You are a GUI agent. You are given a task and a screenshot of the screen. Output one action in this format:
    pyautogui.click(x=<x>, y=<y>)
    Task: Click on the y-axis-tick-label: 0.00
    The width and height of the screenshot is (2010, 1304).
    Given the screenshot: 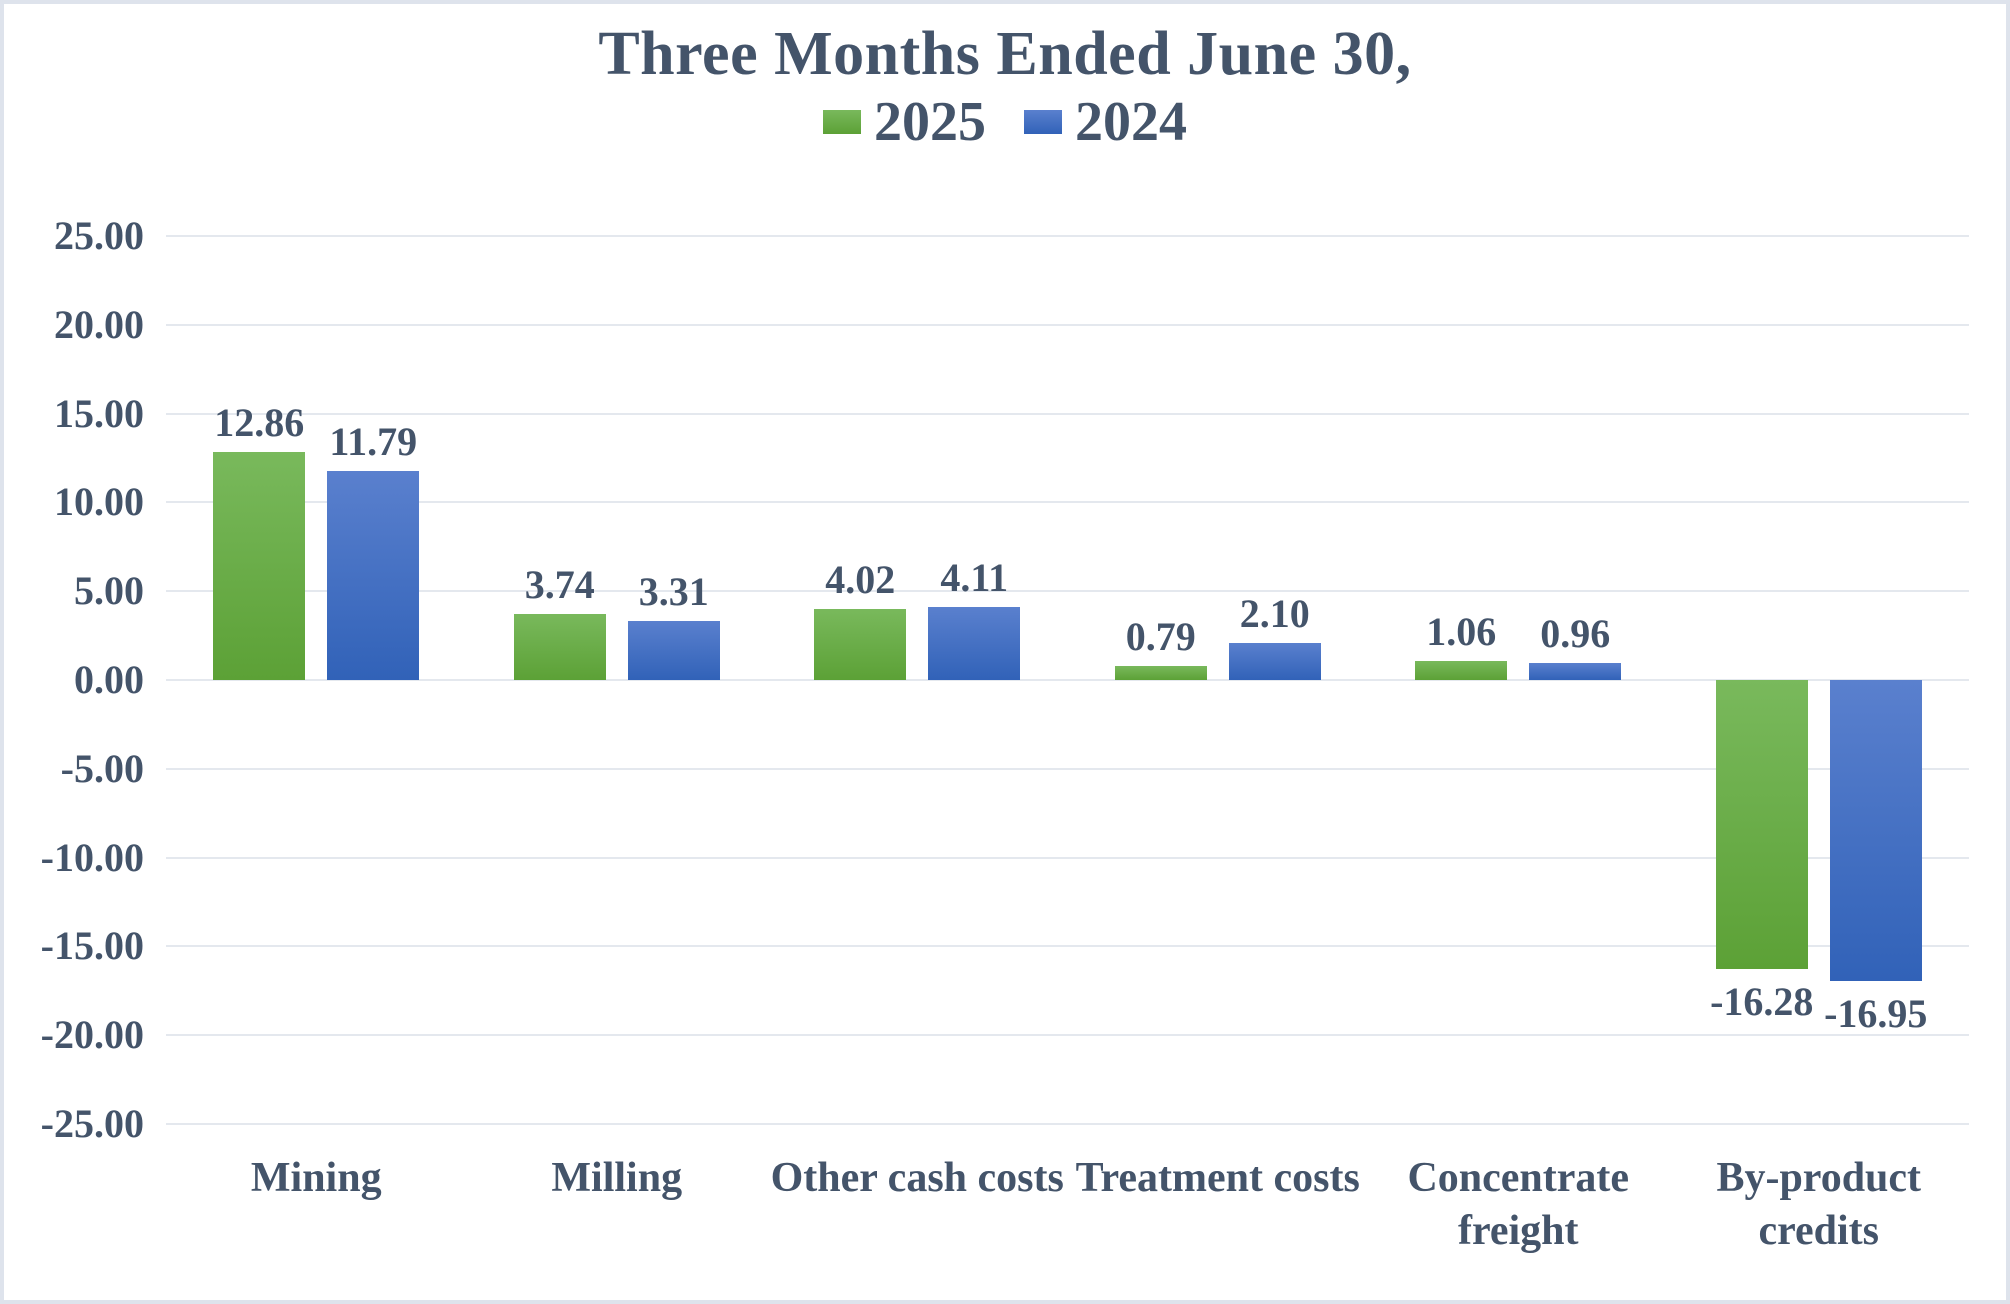 What is the action you would take?
    pyautogui.click(x=109, y=679)
    